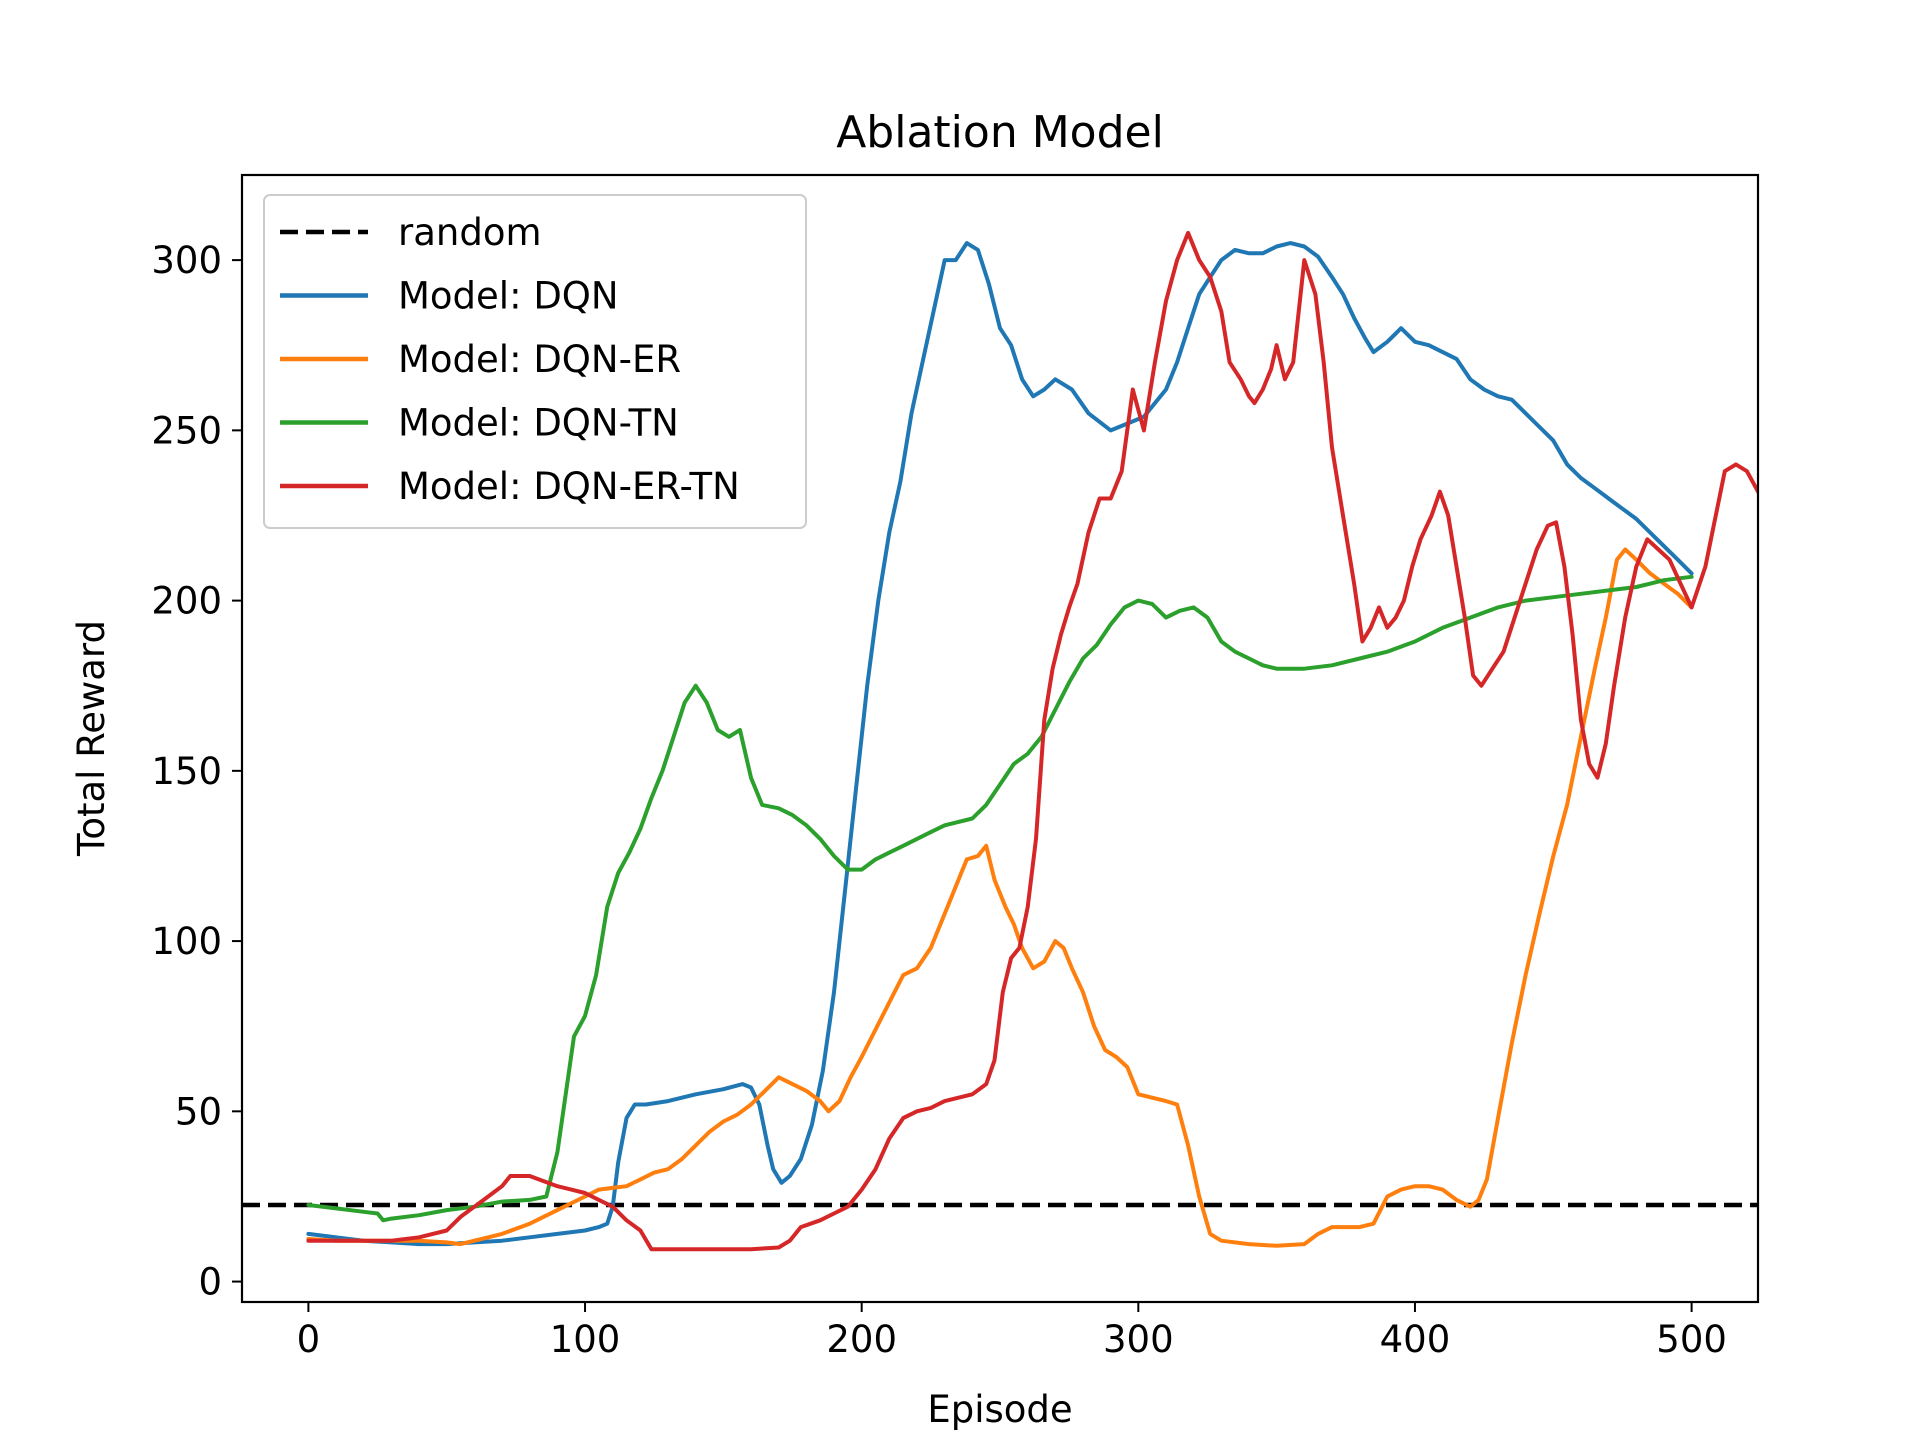 This screenshot has height=1440, width=1920. What do you see at coordinates (999, 1409) in the screenshot?
I see `x-axis-label: Episode` at bounding box center [999, 1409].